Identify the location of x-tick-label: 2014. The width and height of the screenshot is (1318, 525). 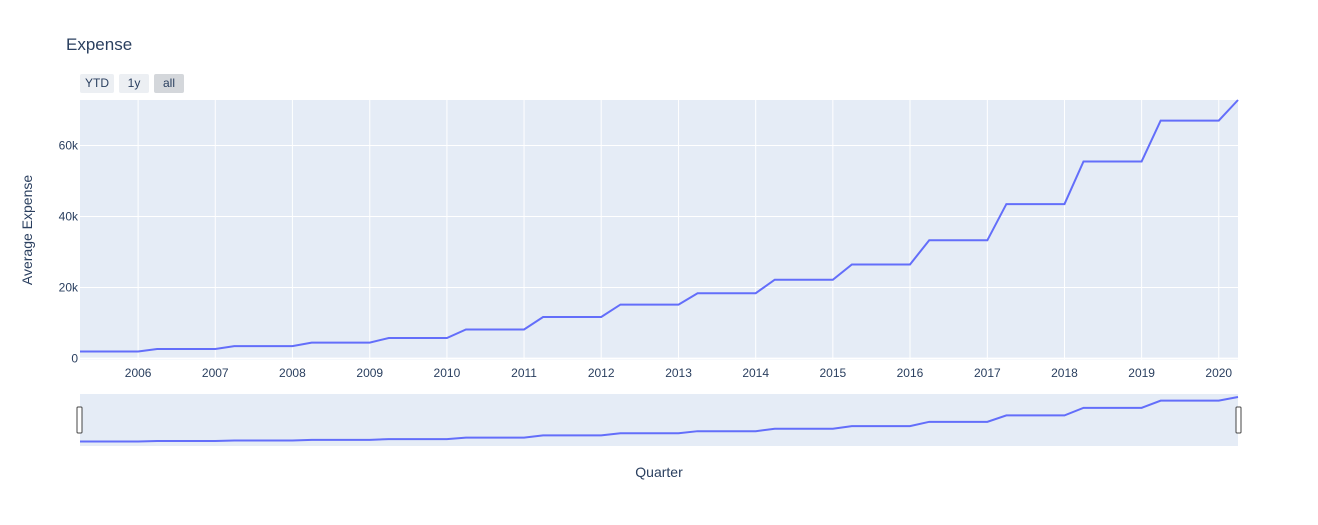
(755, 373).